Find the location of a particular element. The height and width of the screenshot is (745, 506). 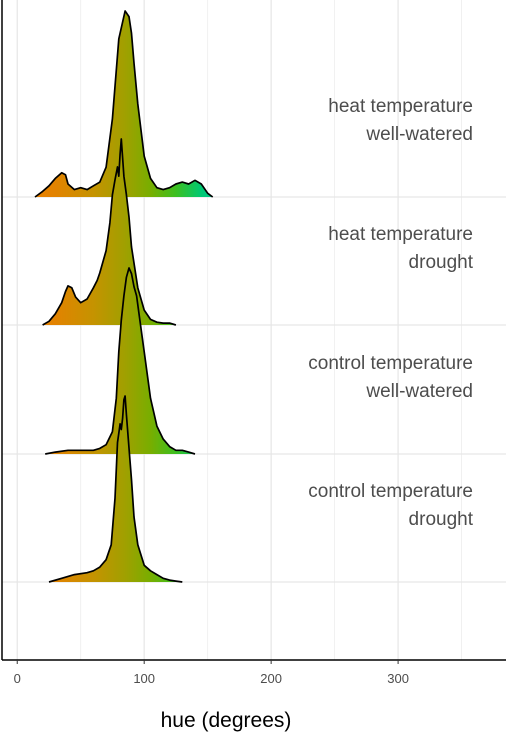

row-label-3-line-1: drought is located at coordinates (441, 519).